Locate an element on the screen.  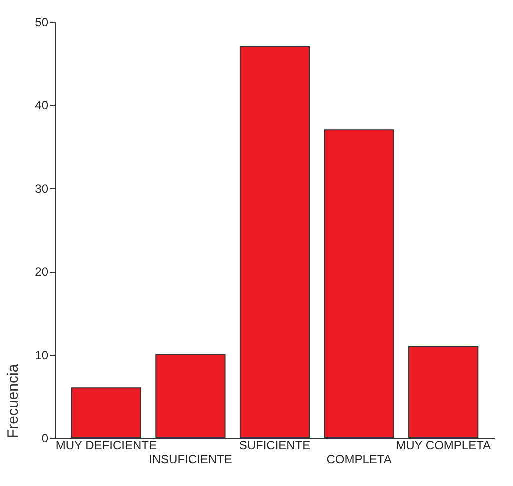
y-axis-title: Frecuencia is located at coordinates (13, 401).